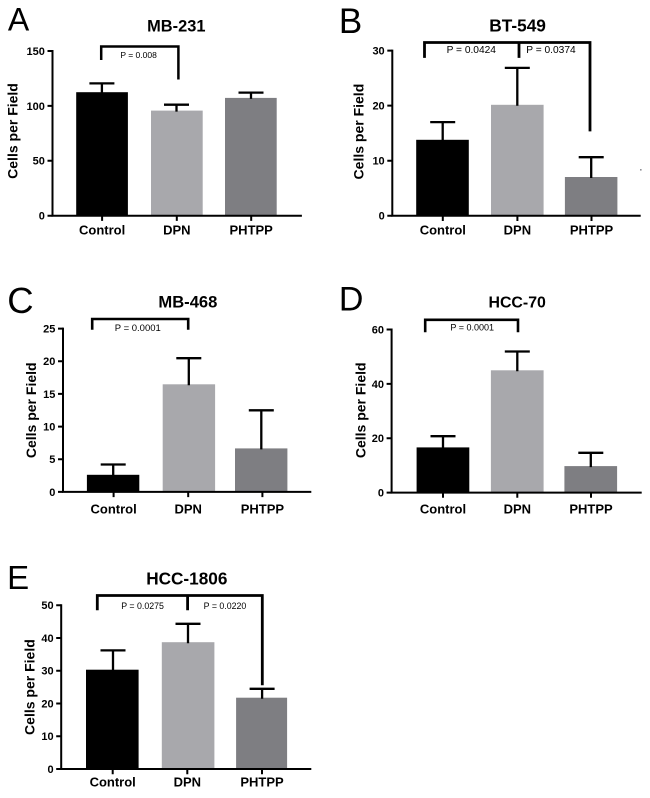  Describe the element at coordinates (142, 606) in the screenshot. I see `svg-text: P = 0.0275` at that location.